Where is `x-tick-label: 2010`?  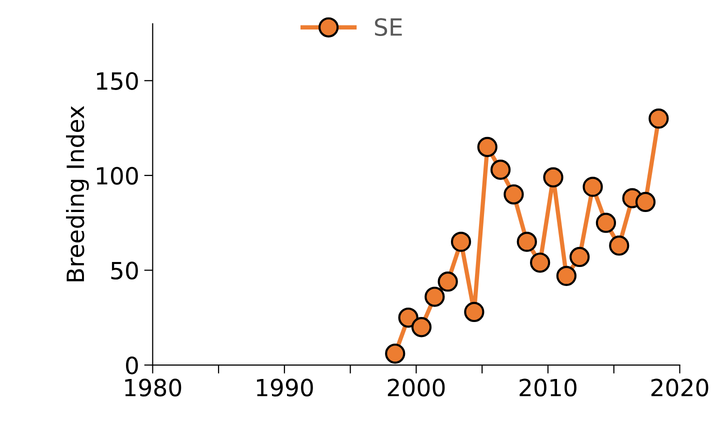
x-tick-label: 2010 is located at coordinates (548, 387).